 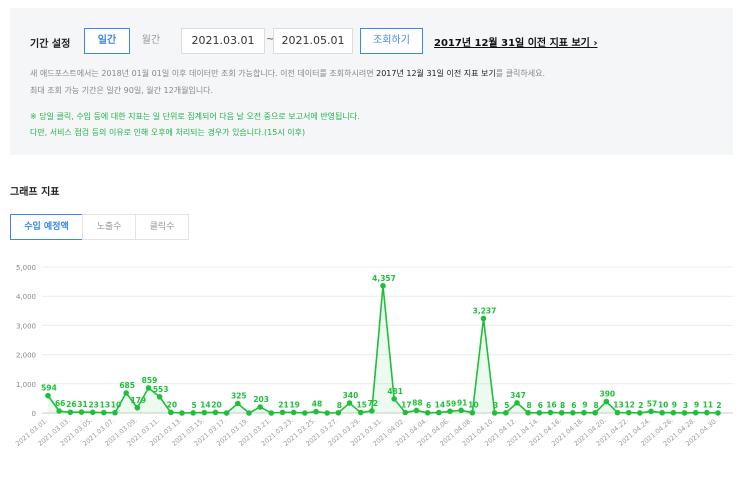 What do you see at coordinates (49, 388) in the screenshot?
I see `data-label: 594` at bounding box center [49, 388].